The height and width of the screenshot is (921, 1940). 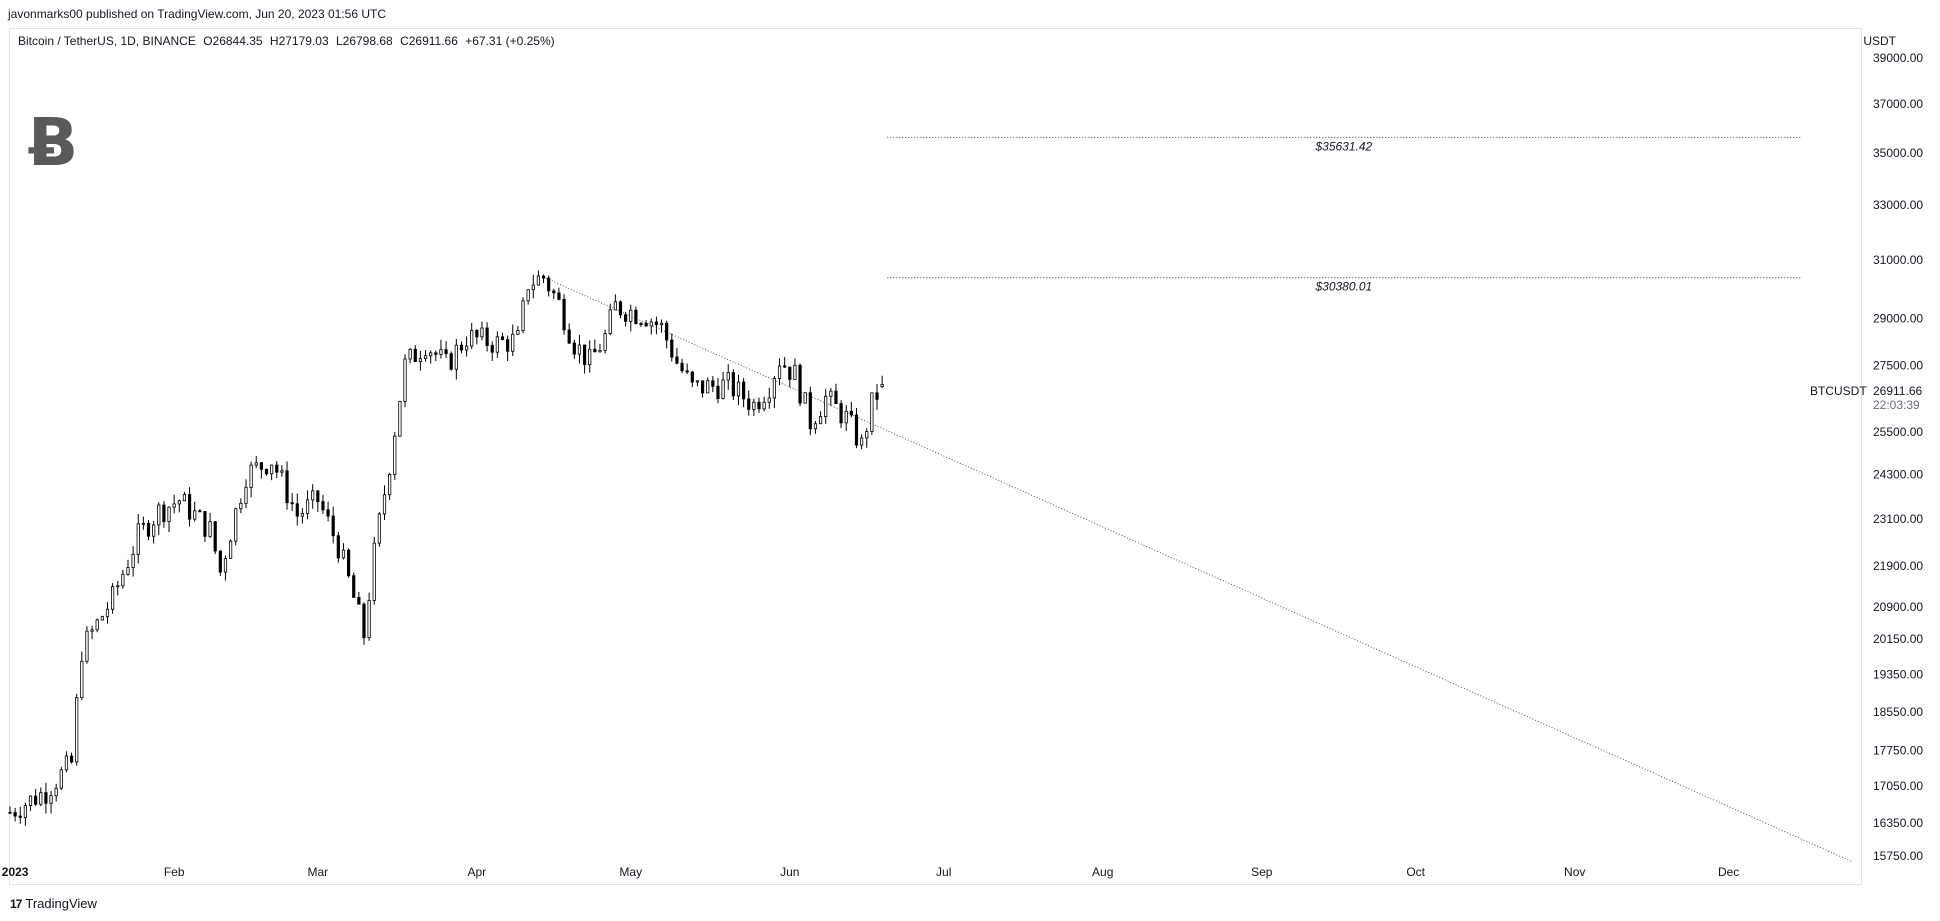 I want to click on last-price-label: BTCUSDT 26911.66 22:03:39, so click(x=1866, y=398).